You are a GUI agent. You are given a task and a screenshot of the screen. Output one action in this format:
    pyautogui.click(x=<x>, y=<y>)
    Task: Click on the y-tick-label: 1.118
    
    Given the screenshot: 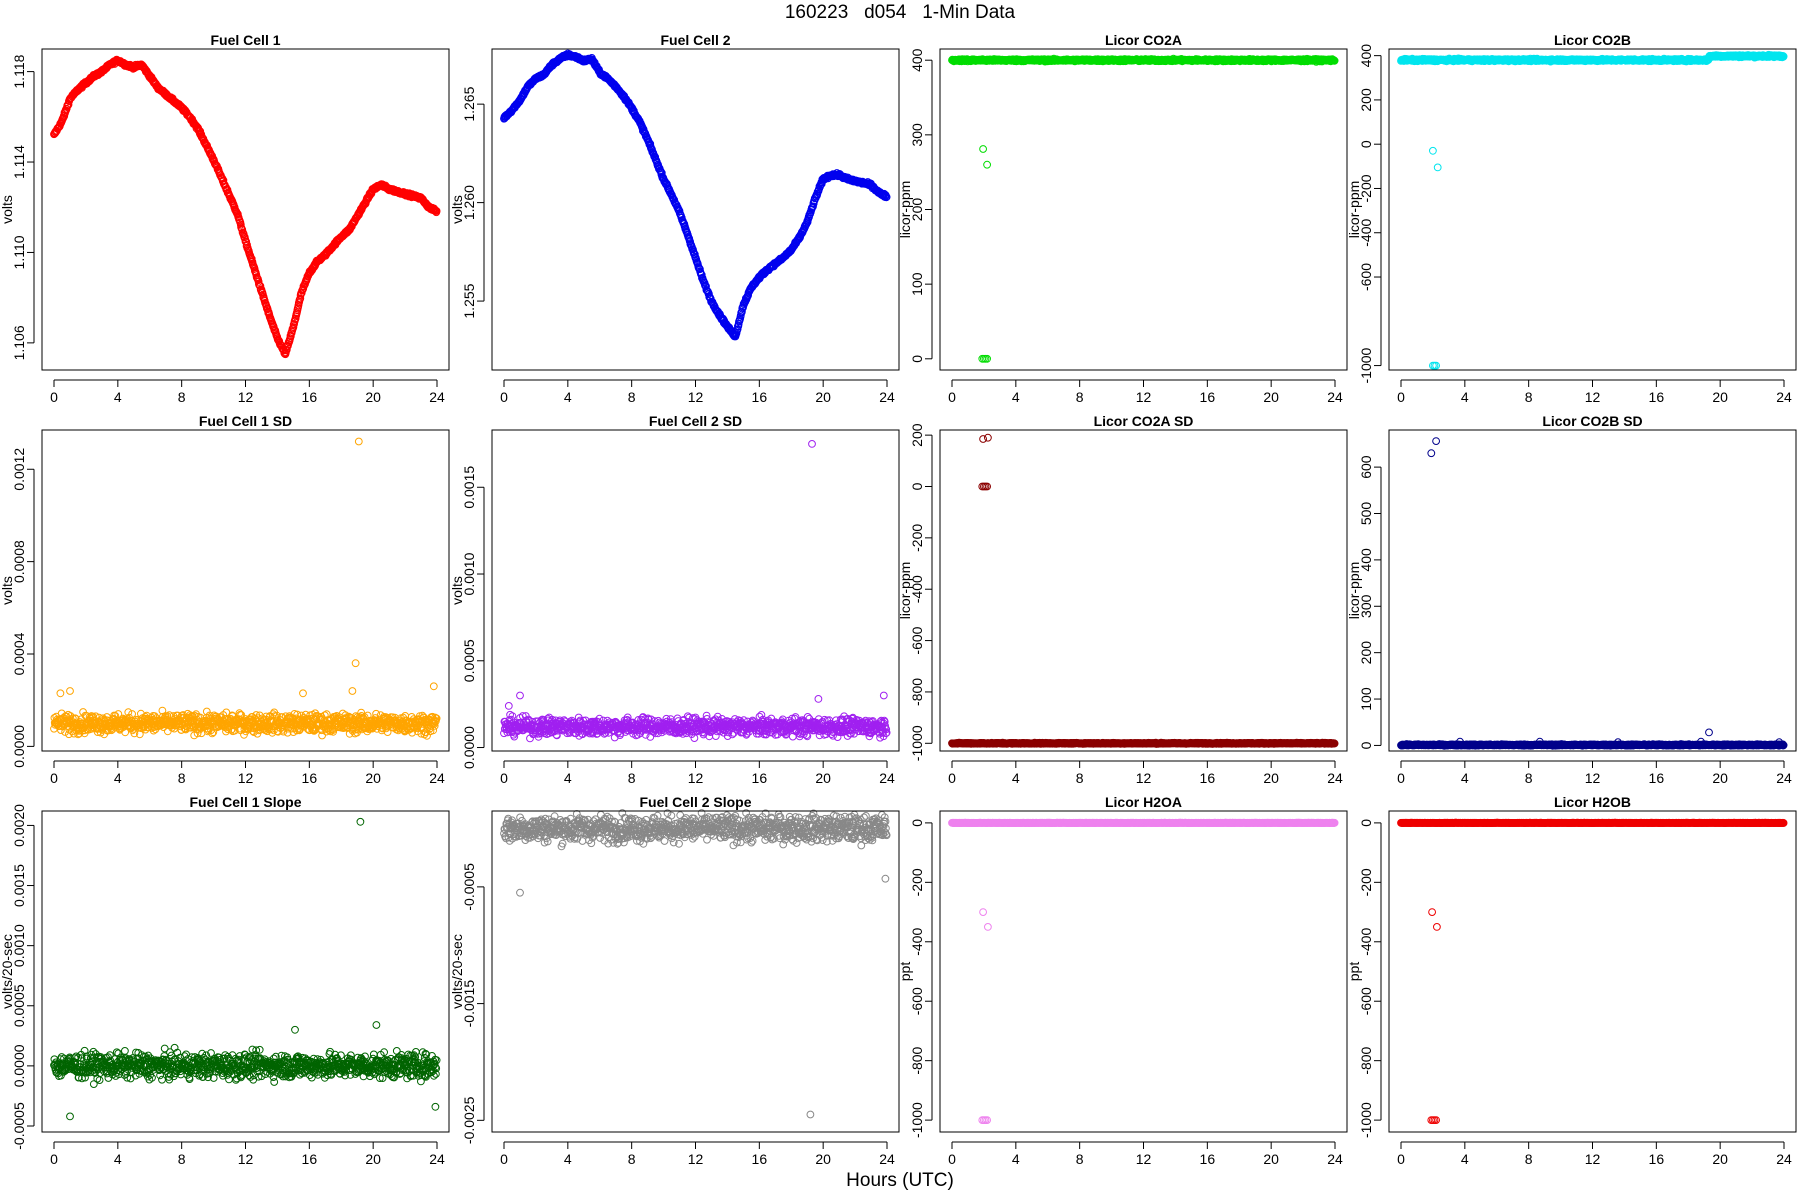 What is the action you would take?
    pyautogui.click(x=19, y=71)
    